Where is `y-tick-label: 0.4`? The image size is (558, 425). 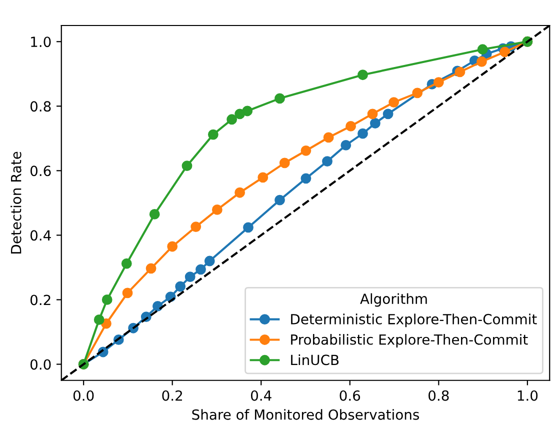 y-tick-label: 0.4 is located at coordinates (40, 235).